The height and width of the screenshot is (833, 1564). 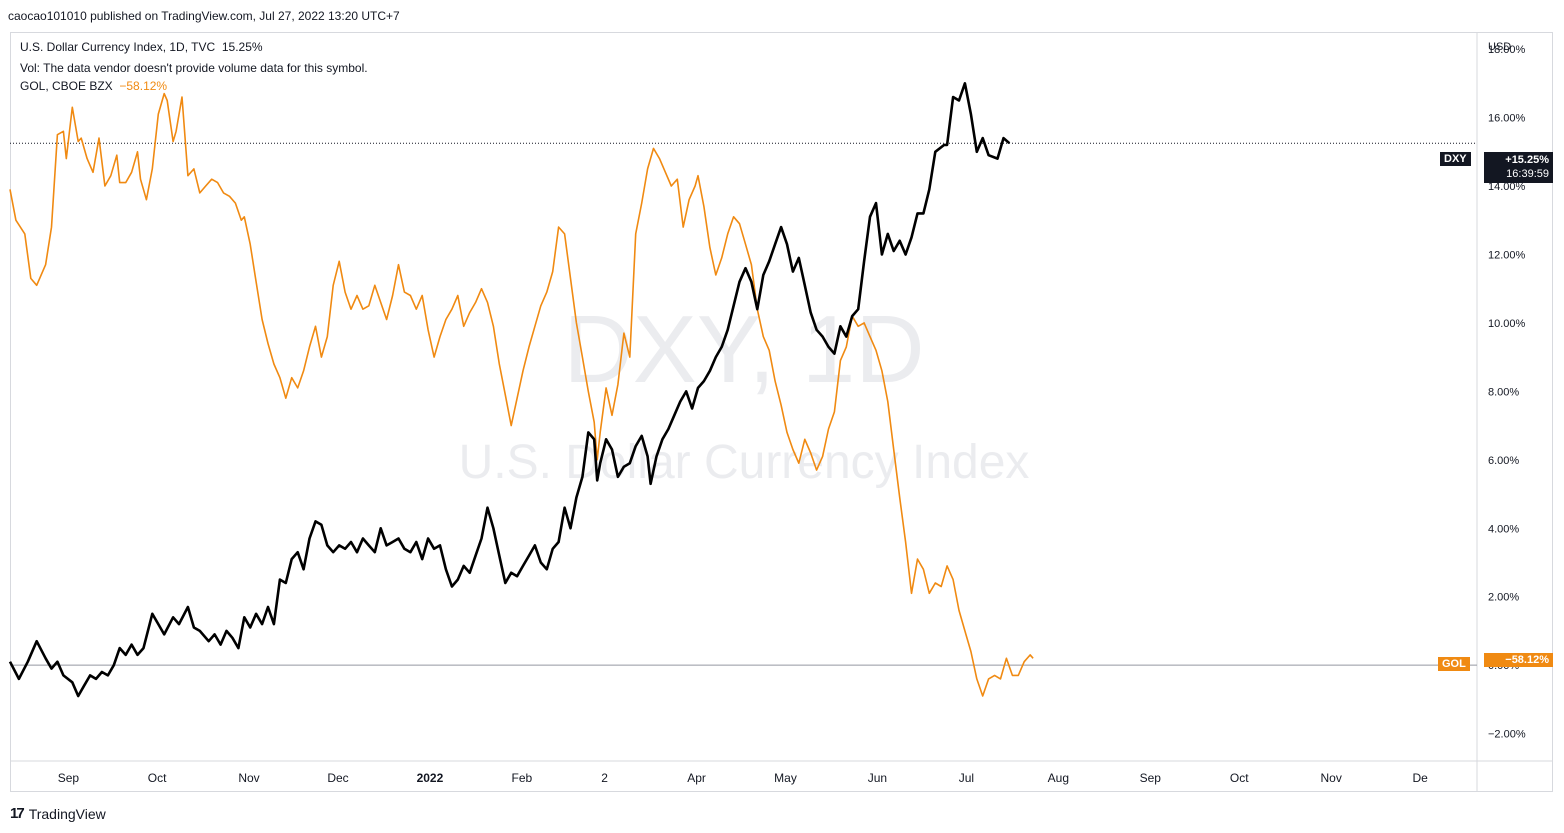 What do you see at coordinates (1503, 598) in the screenshot?
I see `y-tick-label: 2.00%` at bounding box center [1503, 598].